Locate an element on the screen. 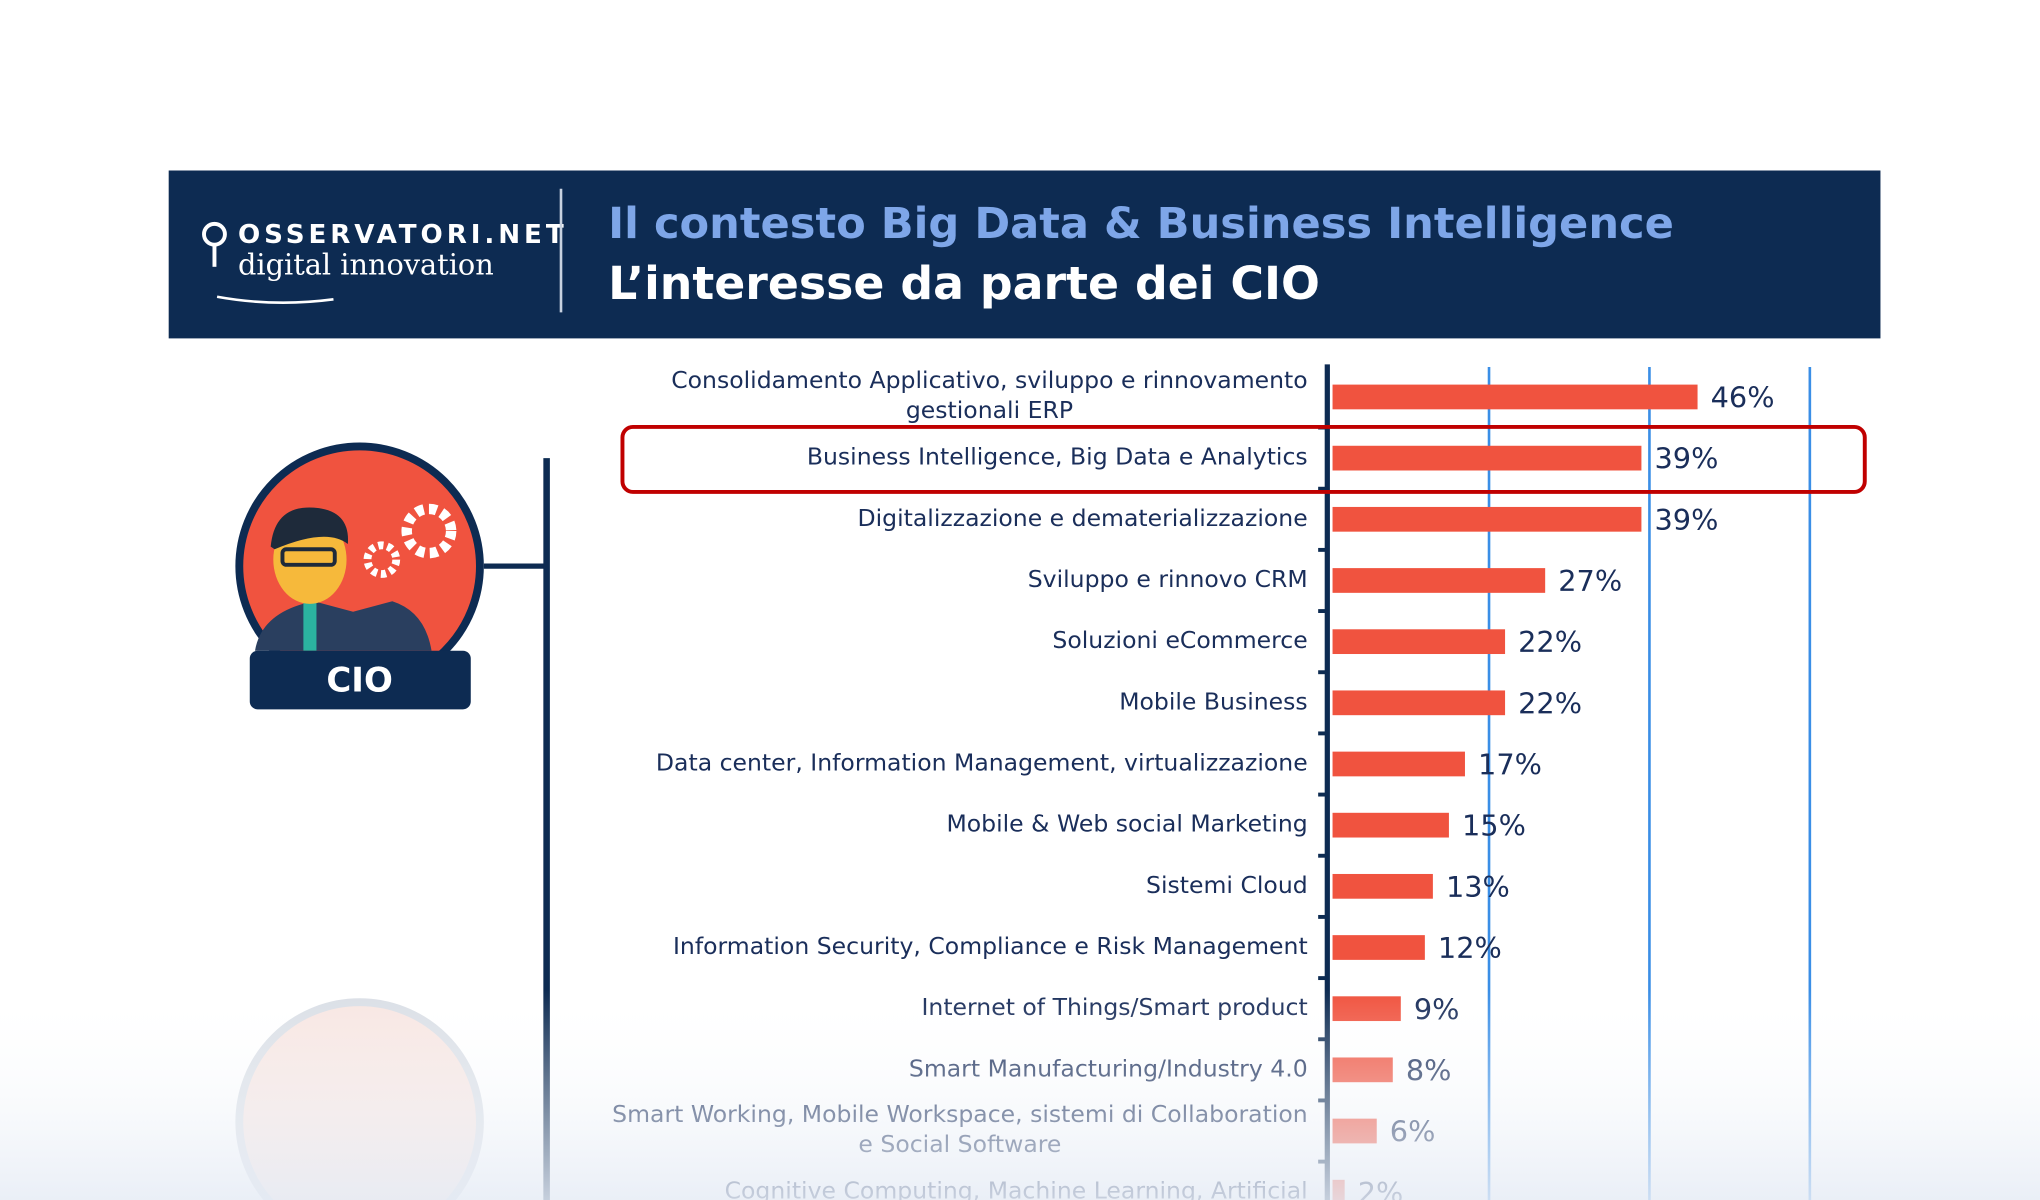  category-row: Sviluppo e rinnovo CRM is located at coordinates (941, 579).